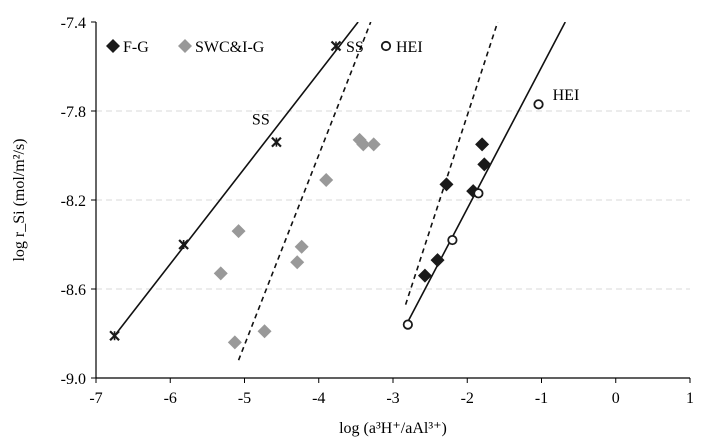  Describe the element at coordinates (304, 191) in the screenshot. I see `fit-line-swc-i-g` at that location.